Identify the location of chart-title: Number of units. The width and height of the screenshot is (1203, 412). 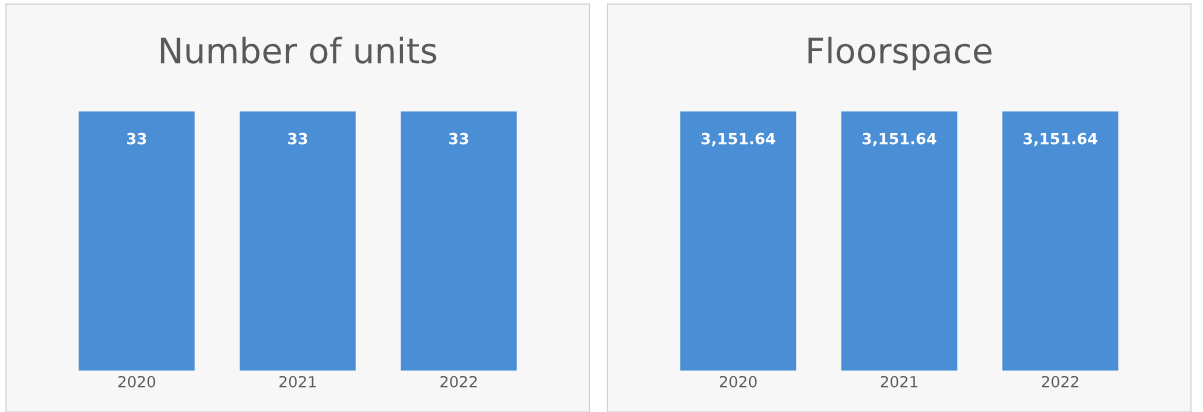
(298, 50).